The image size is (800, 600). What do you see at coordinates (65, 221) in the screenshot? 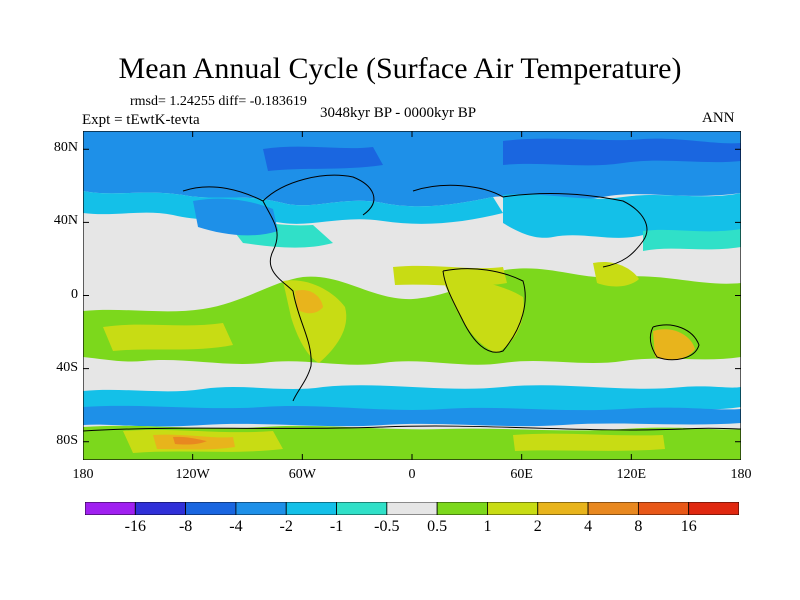
I see `lat-tick-label: 40N` at bounding box center [65, 221].